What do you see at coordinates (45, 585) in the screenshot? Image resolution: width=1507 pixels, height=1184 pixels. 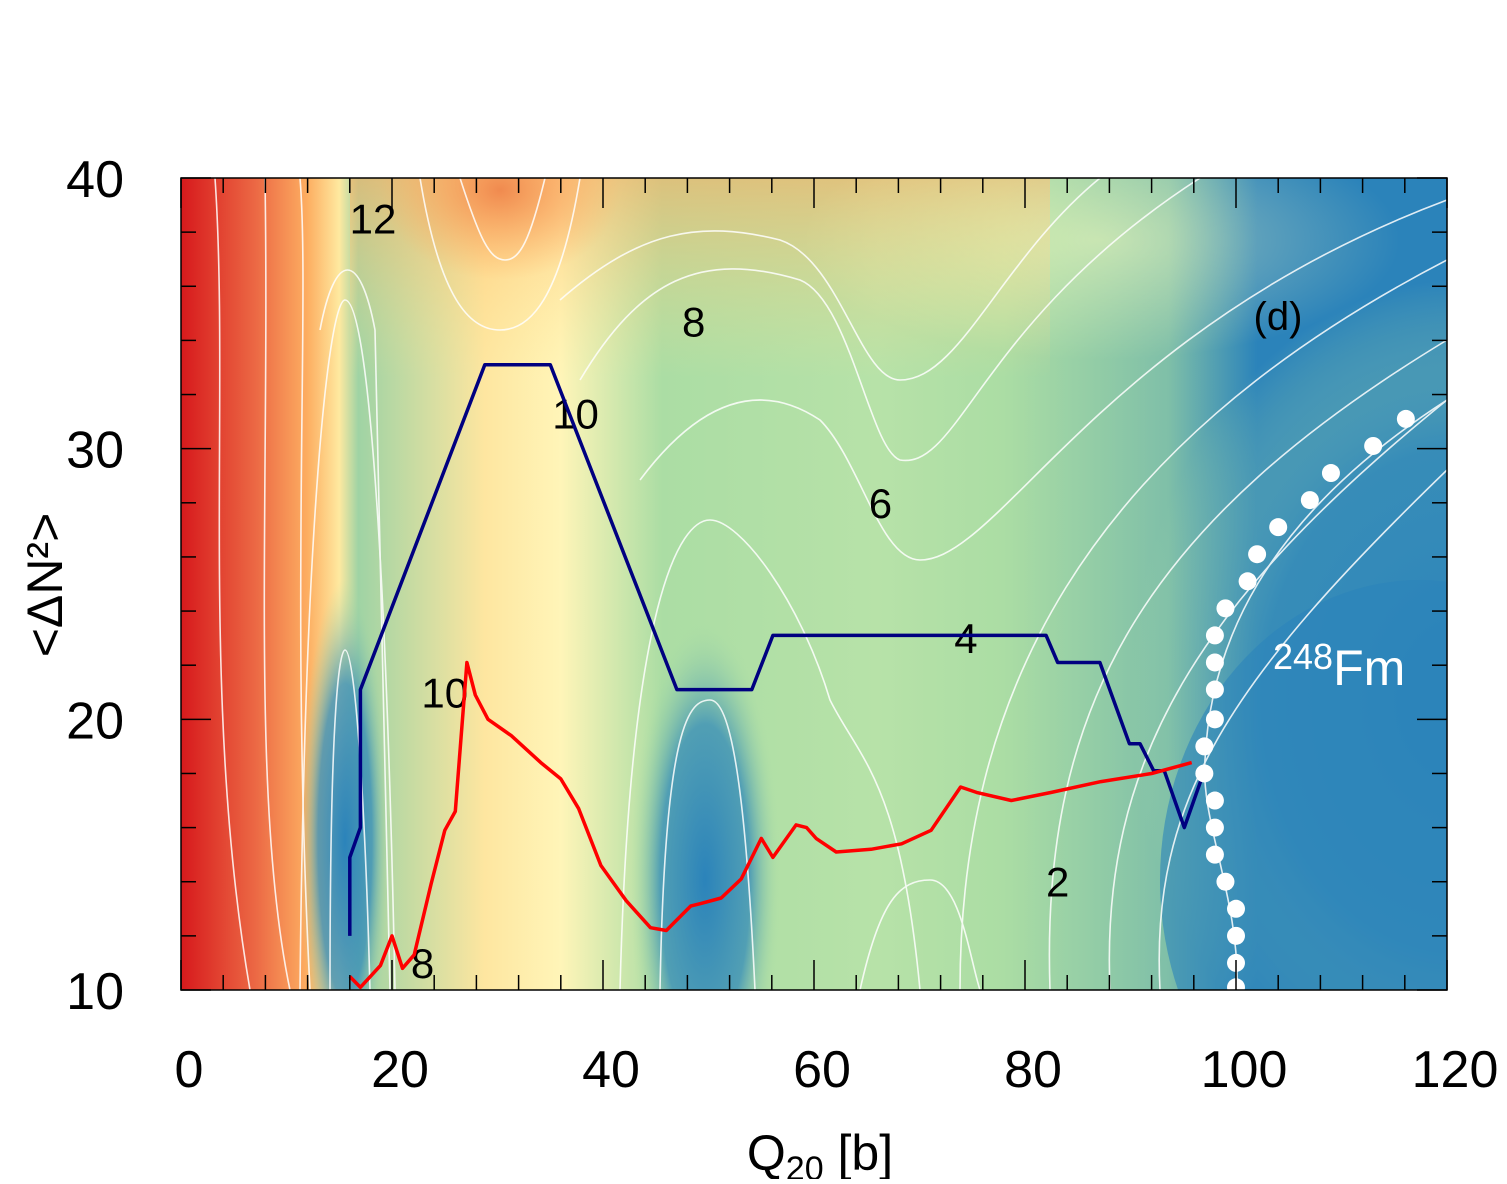 I see `y-axis-label: <ΔN²>` at bounding box center [45, 585].